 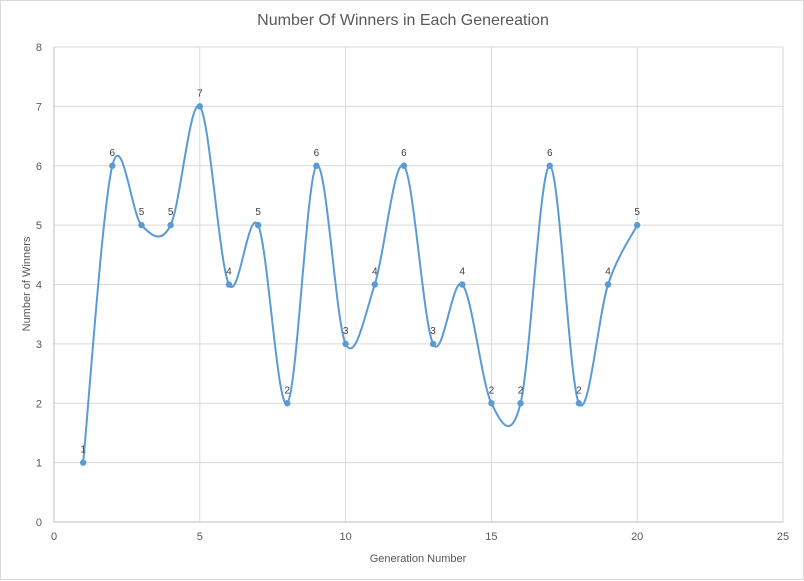 What do you see at coordinates (39, 167) in the screenshot?
I see `y-tick-label: 6` at bounding box center [39, 167].